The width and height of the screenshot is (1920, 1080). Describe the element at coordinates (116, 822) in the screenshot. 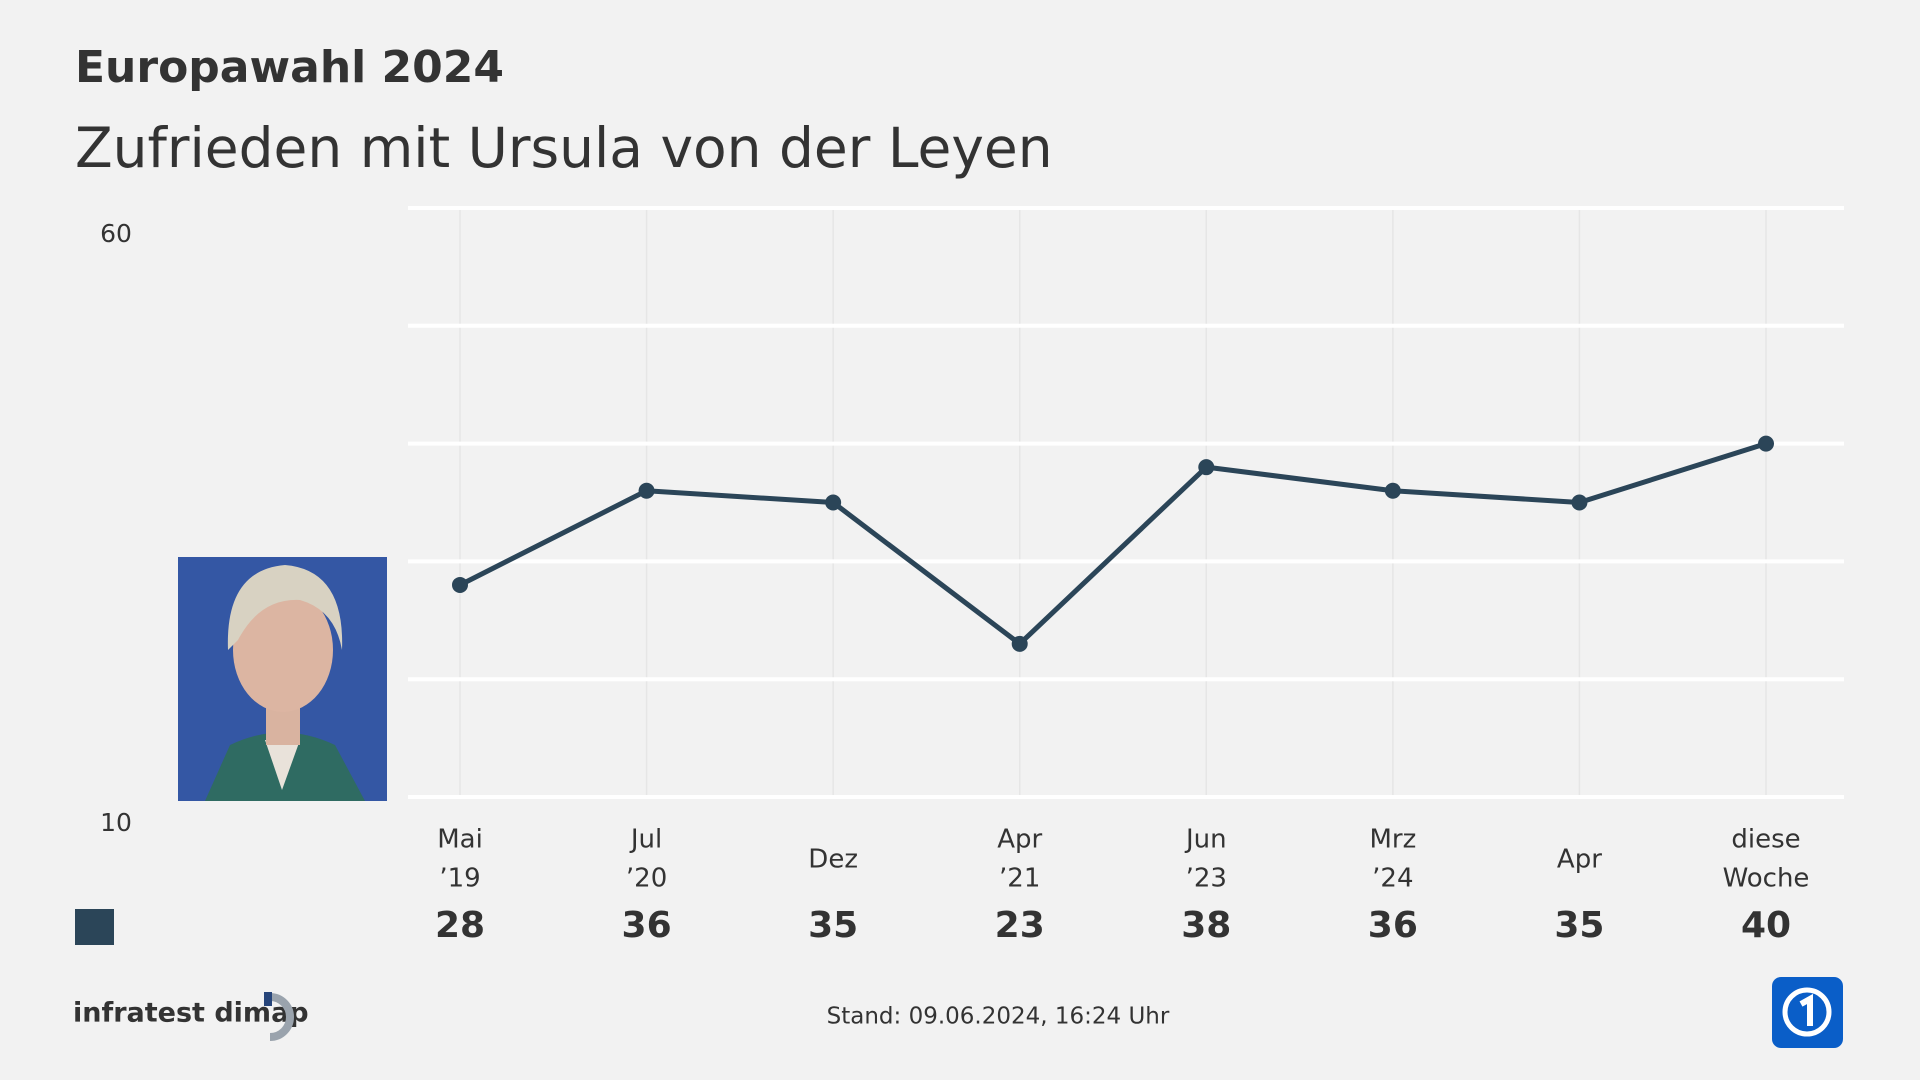

I see `y-tick-label: 10` at that location.